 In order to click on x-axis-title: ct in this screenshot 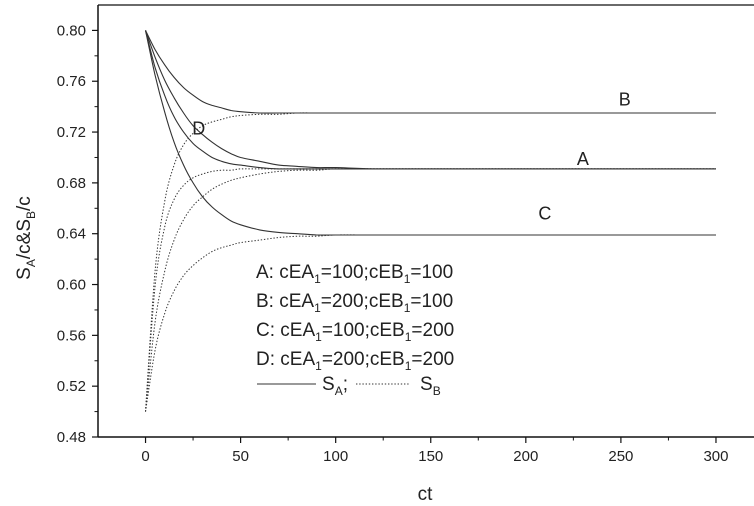, I will do `click(426, 494)`.